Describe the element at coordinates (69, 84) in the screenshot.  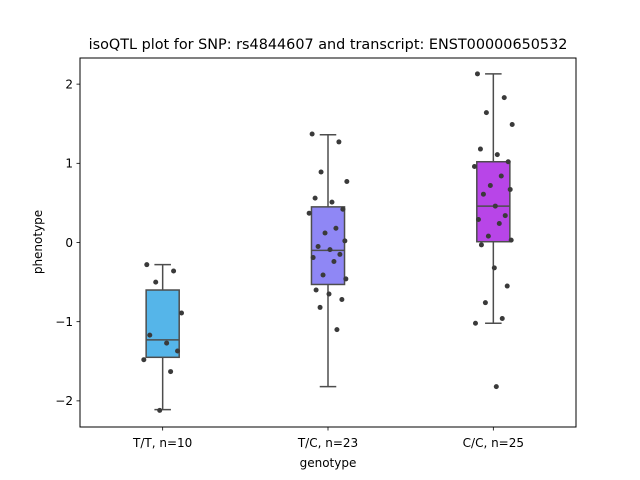
I see `y-tick-label: 2` at that location.